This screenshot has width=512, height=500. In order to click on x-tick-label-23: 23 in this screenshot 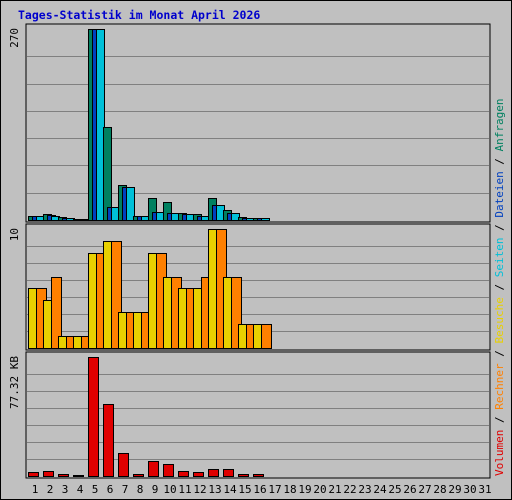, I will do `click(364, 489)`.